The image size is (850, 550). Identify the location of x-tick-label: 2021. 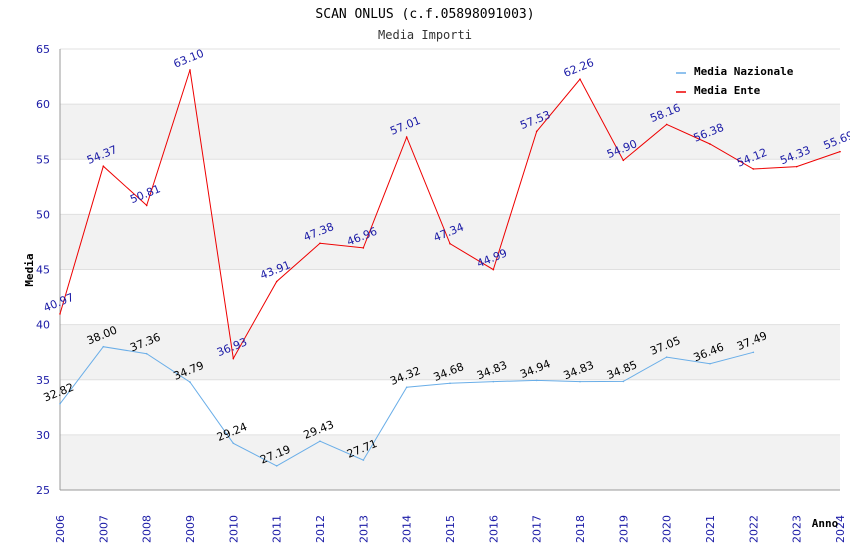
(710, 529).